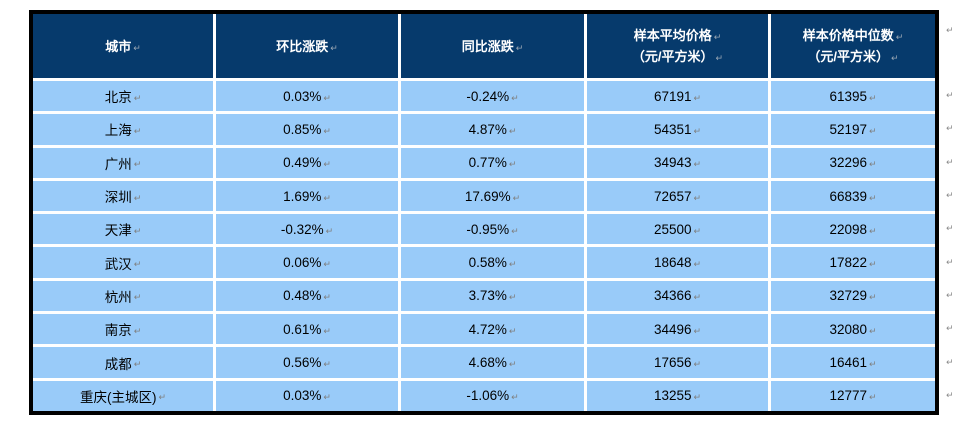  I want to click on city-name: 北京, so click(118, 98).